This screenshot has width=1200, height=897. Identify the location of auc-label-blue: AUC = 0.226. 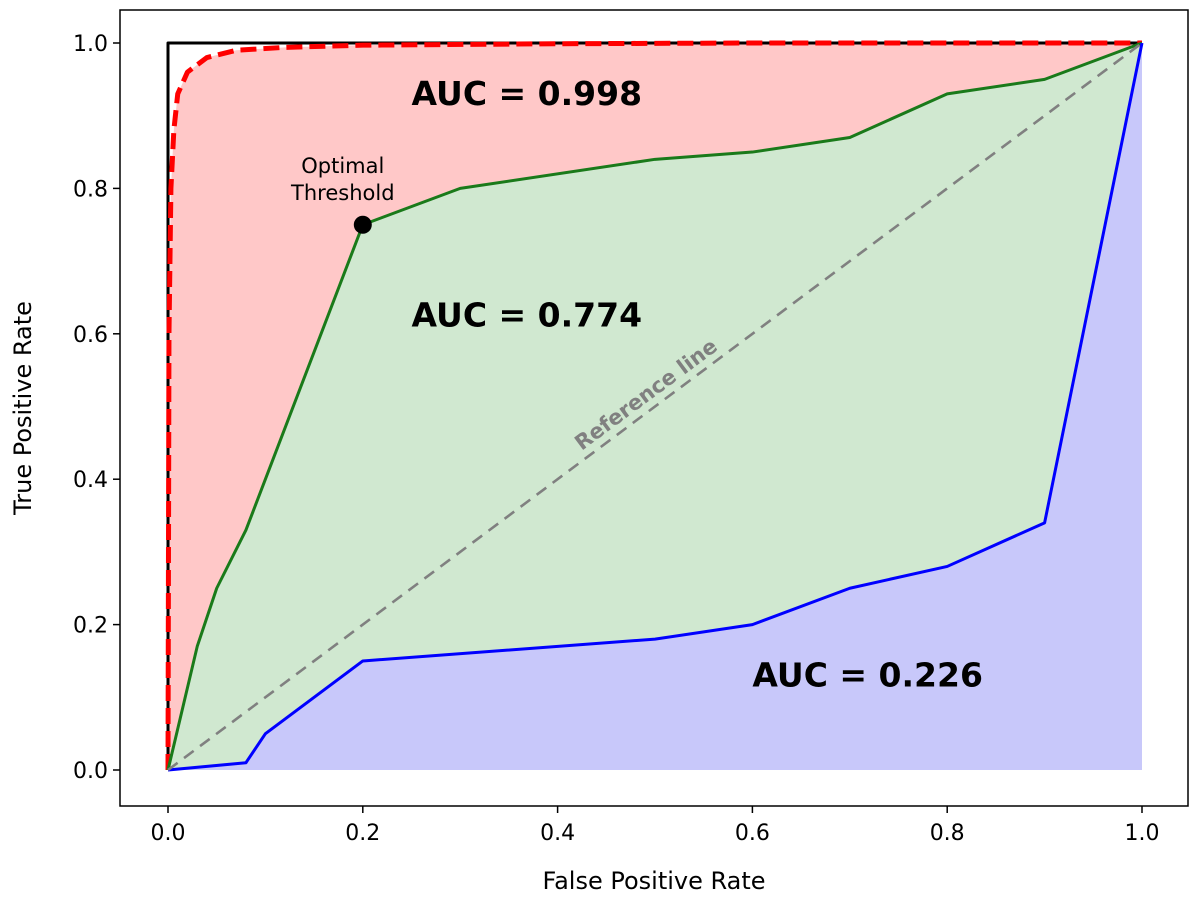
(867, 674).